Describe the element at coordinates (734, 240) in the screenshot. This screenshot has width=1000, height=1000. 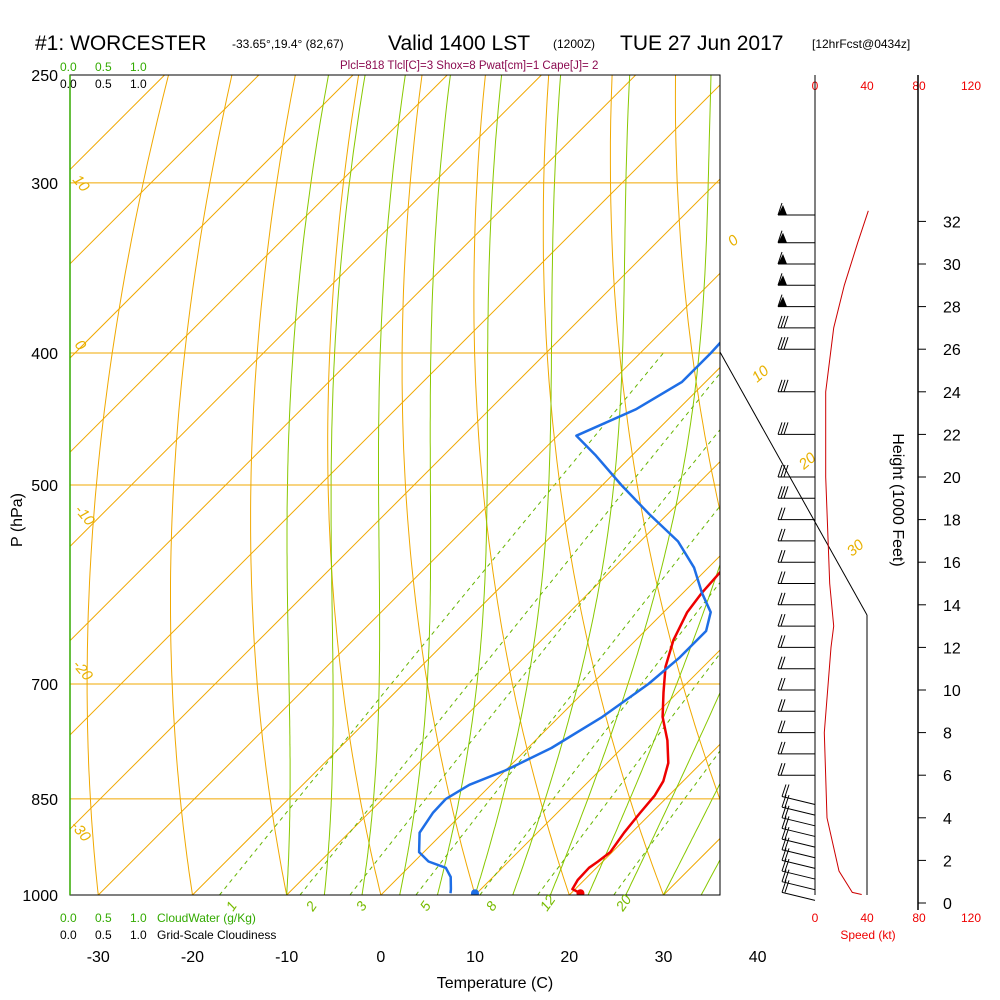
I see `theta-label: 0` at that location.